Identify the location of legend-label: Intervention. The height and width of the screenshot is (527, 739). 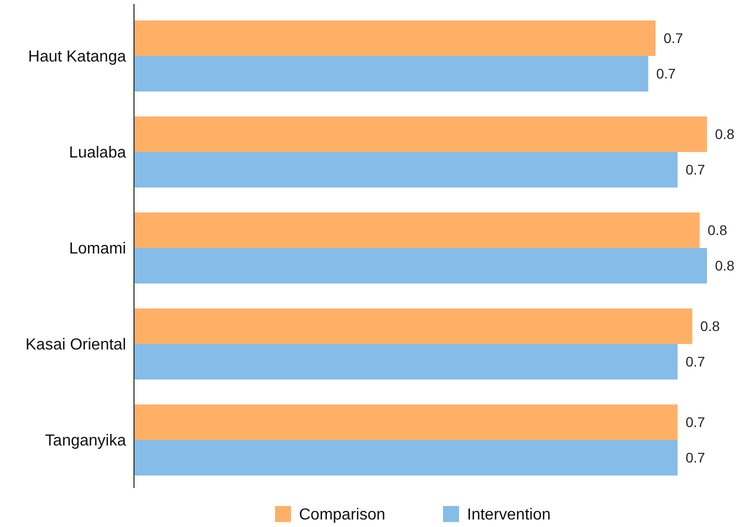
(509, 515).